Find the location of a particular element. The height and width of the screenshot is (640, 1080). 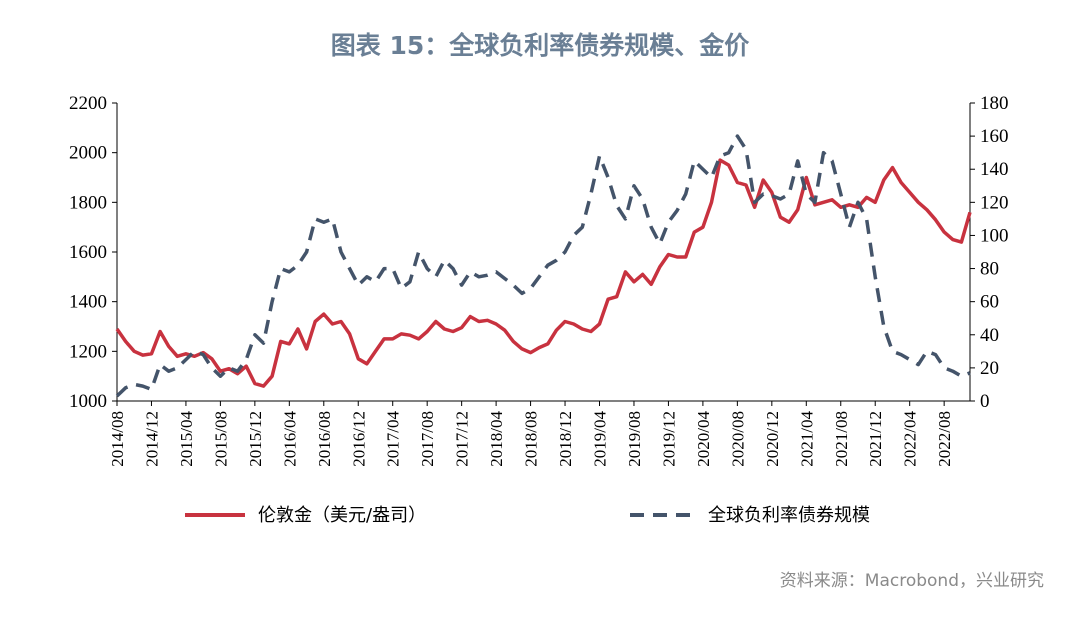

x-tick-label: 2017/04 is located at coordinates (393, 439).